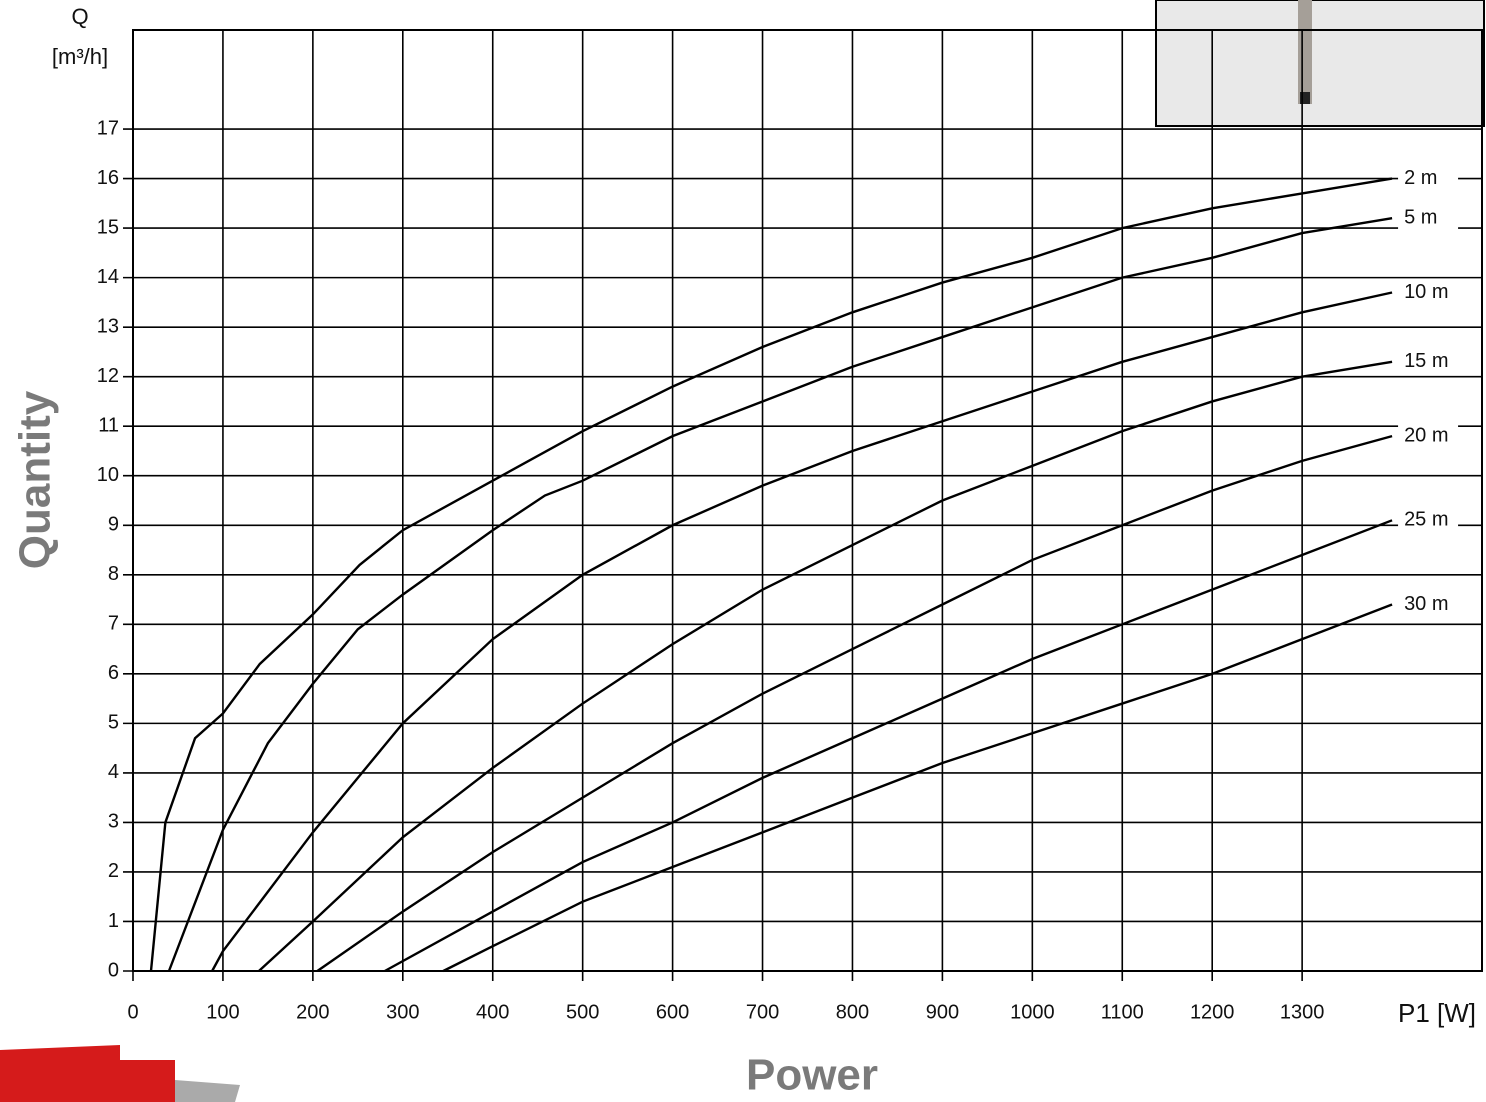  I want to click on y-tick-label: 10, so click(108, 475).